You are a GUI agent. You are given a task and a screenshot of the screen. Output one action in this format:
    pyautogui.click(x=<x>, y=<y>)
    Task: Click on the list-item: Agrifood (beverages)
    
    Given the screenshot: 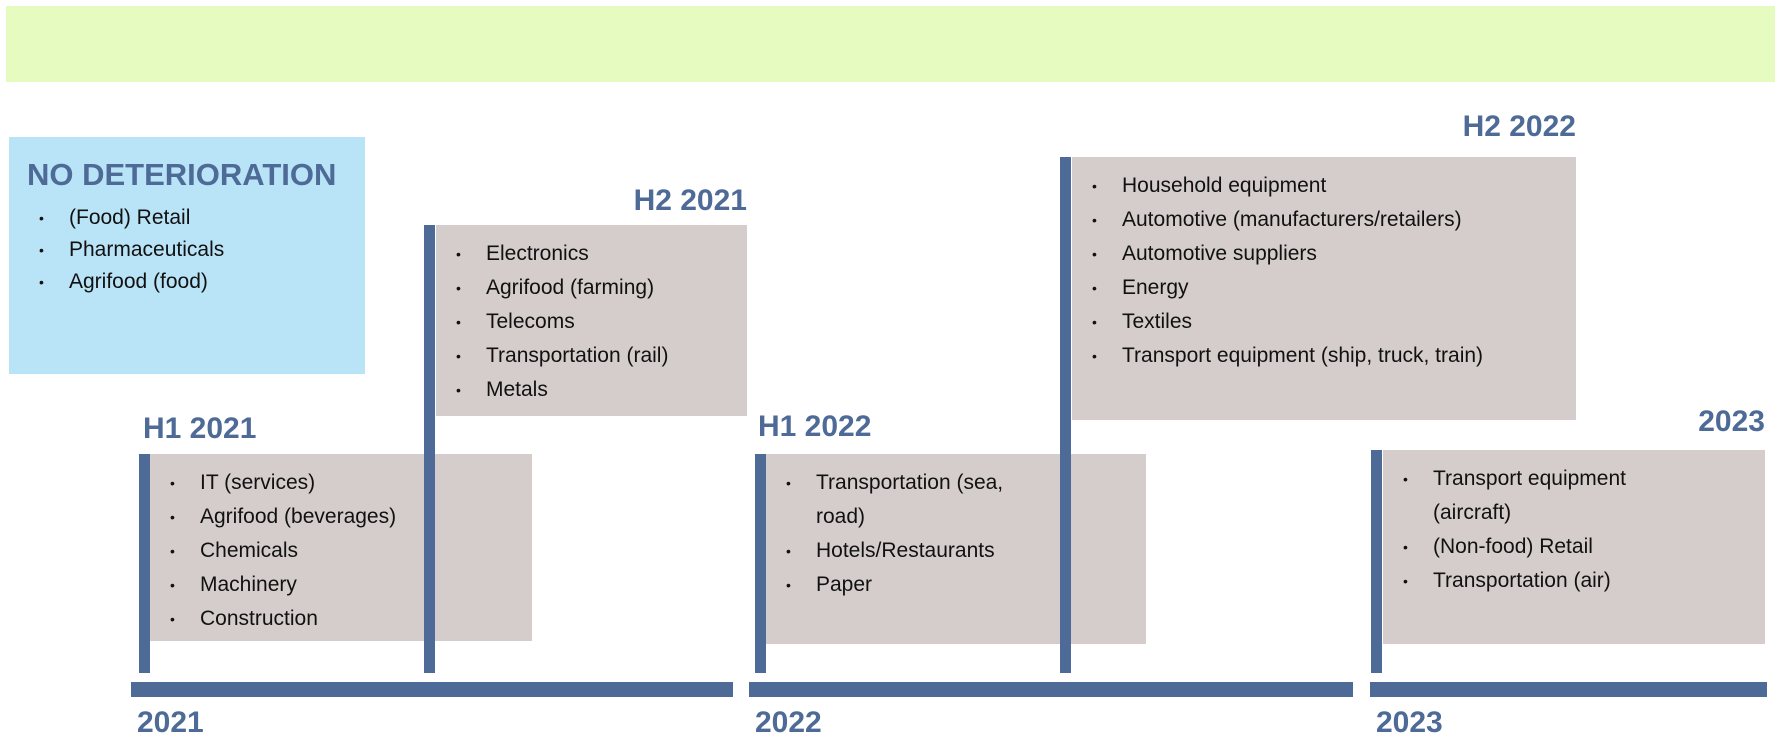 What is the action you would take?
    pyautogui.click(x=355, y=517)
    